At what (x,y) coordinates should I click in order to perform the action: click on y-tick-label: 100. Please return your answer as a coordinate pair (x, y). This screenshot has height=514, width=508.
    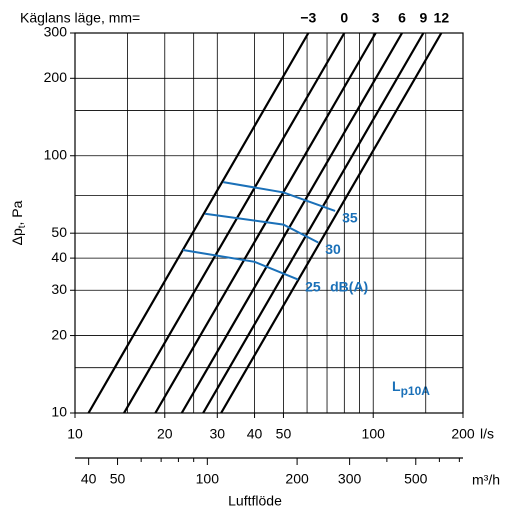
    Looking at the image, I should click on (56, 154).